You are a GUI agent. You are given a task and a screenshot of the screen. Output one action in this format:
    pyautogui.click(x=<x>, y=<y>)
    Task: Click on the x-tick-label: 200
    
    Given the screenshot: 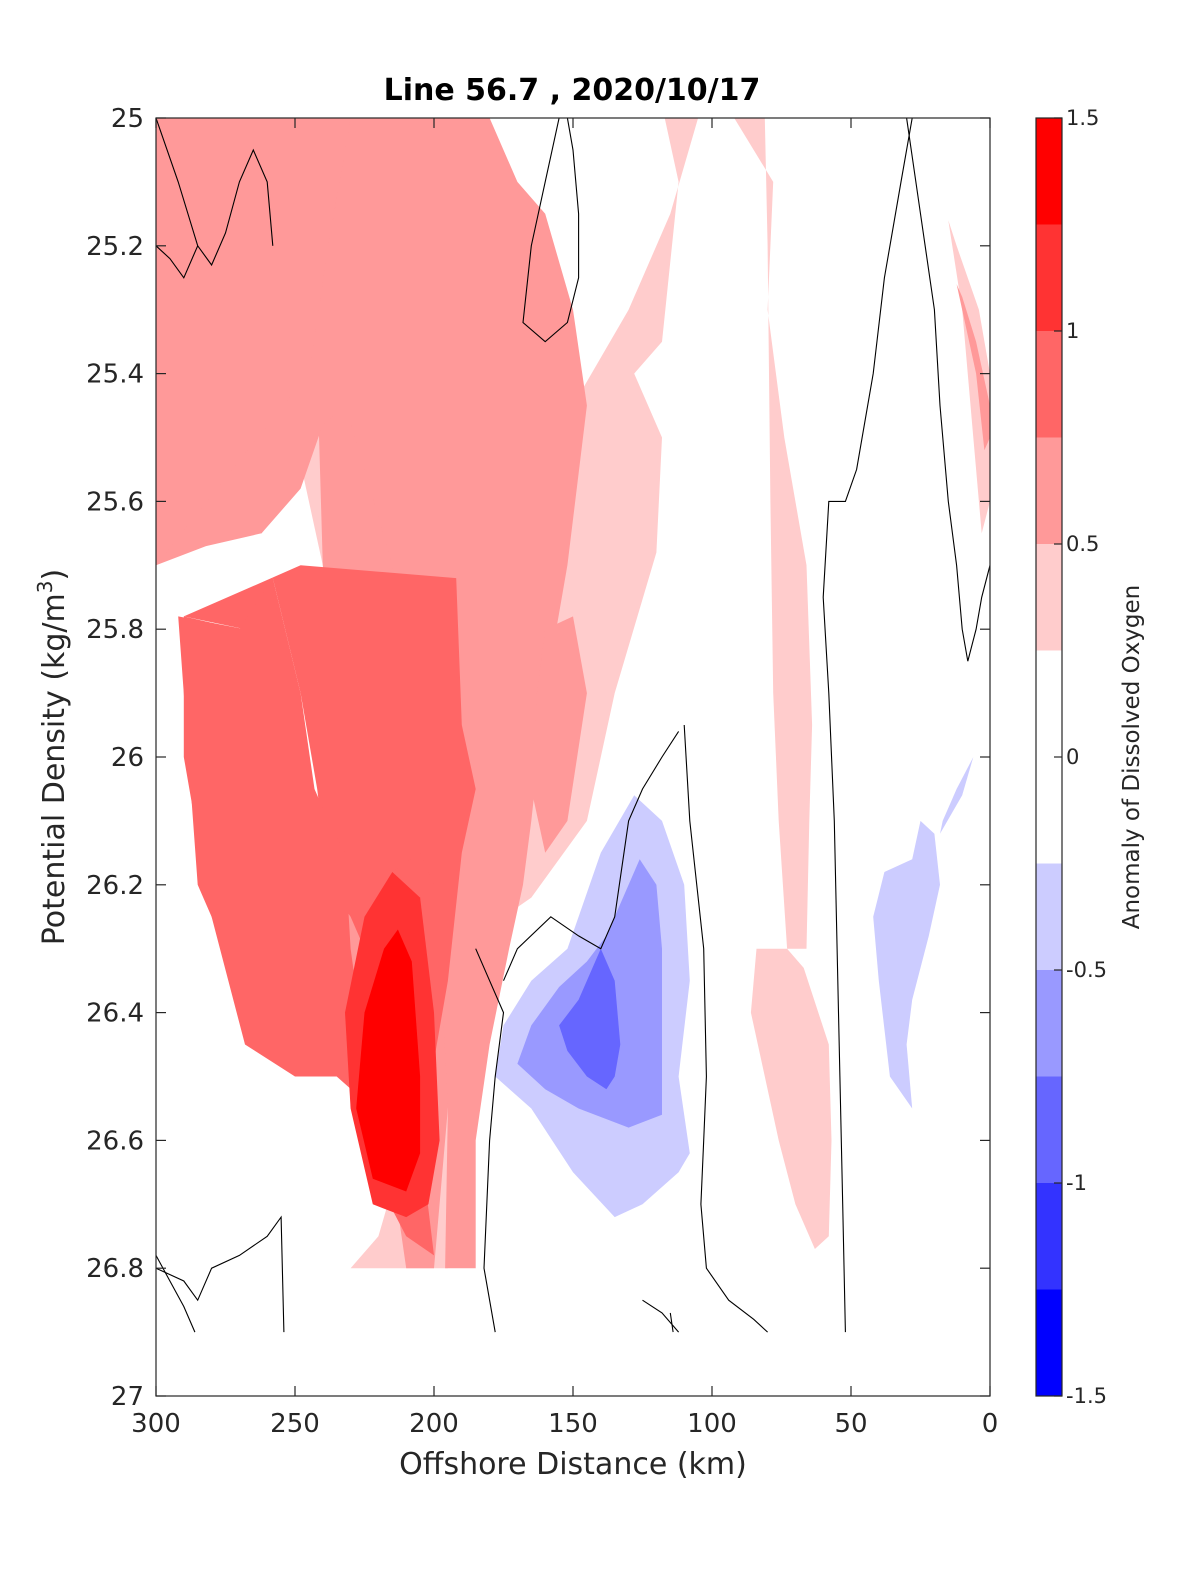 What is the action you would take?
    pyautogui.click(x=434, y=1424)
    